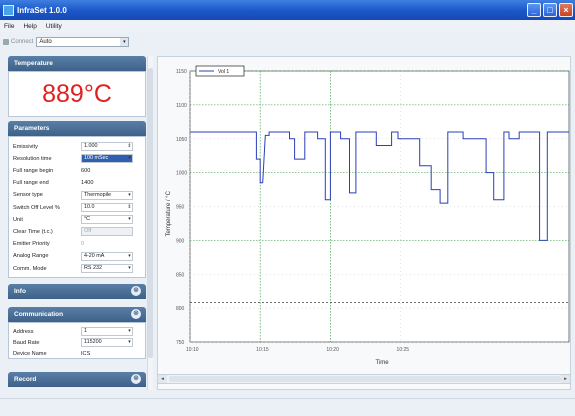  I want to click on parameters-label: Unit, so click(18, 219).